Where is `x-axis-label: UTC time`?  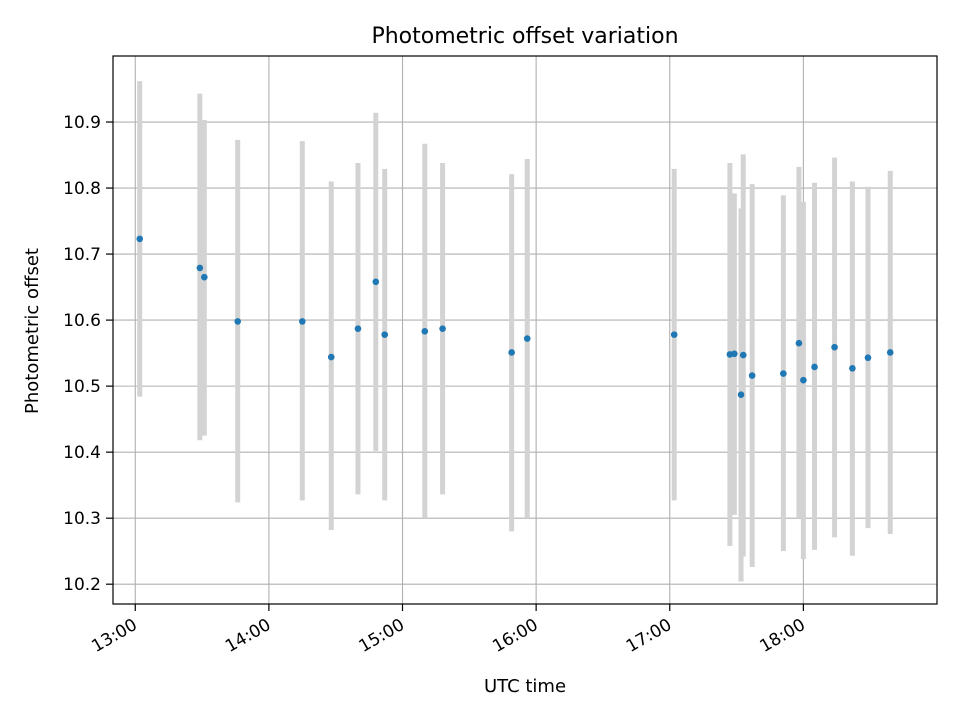 x-axis-label: UTC time is located at coordinates (525, 686).